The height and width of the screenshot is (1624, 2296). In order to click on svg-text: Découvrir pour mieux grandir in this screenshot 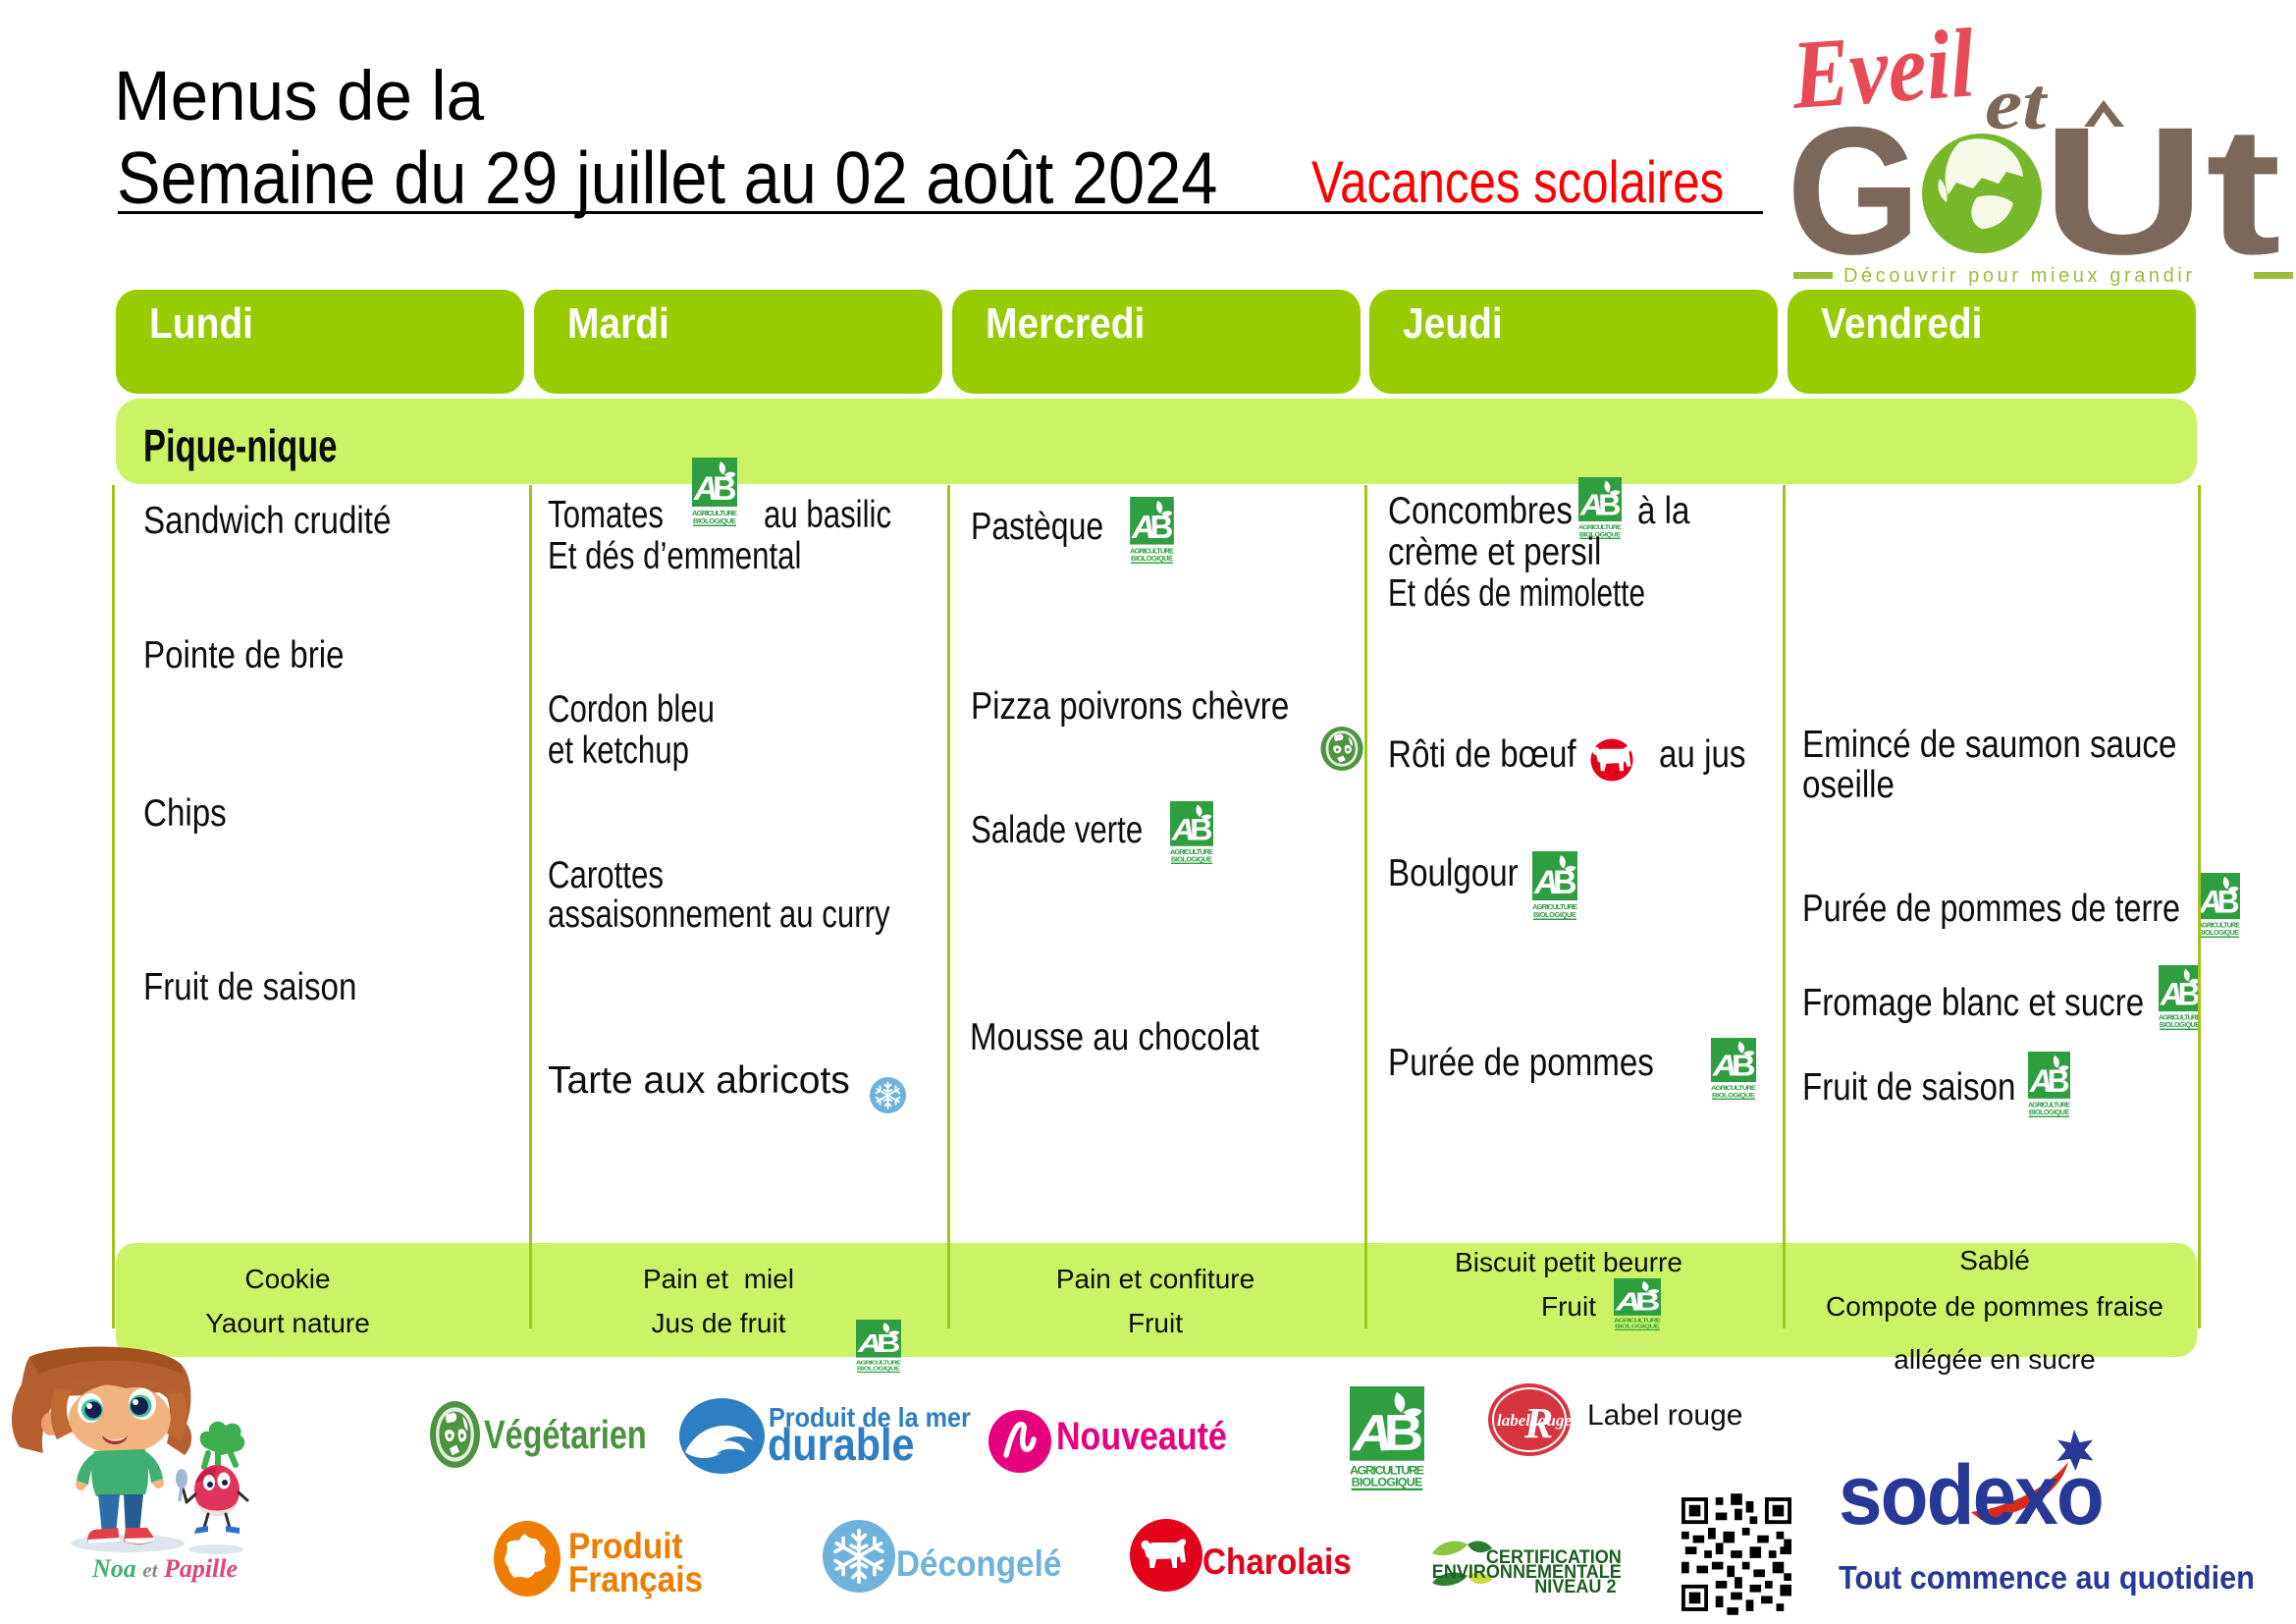, I will do `click(2020, 276)`.